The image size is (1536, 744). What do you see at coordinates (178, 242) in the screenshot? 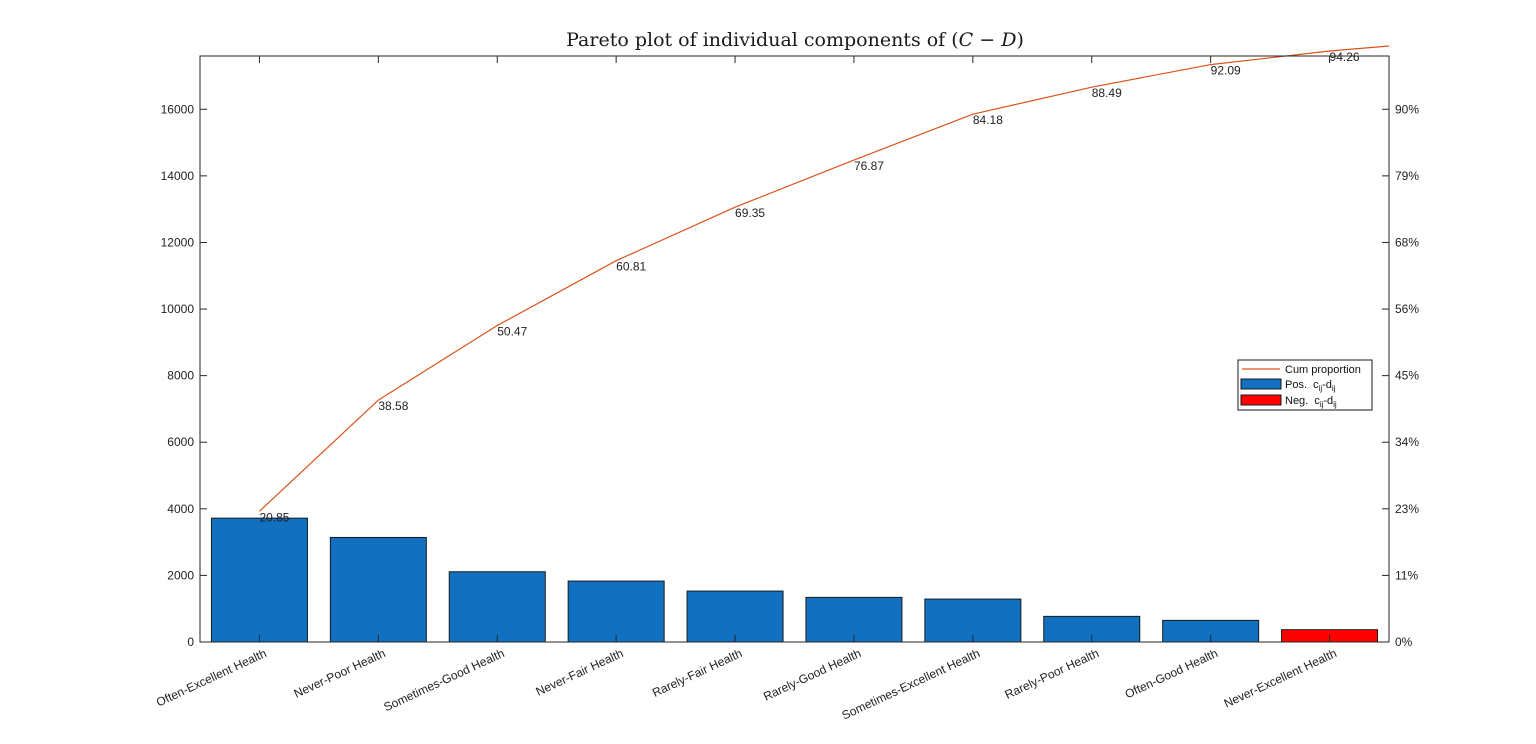
I see `y-tick-label-6: 12000` at bounding box center [178, 242].